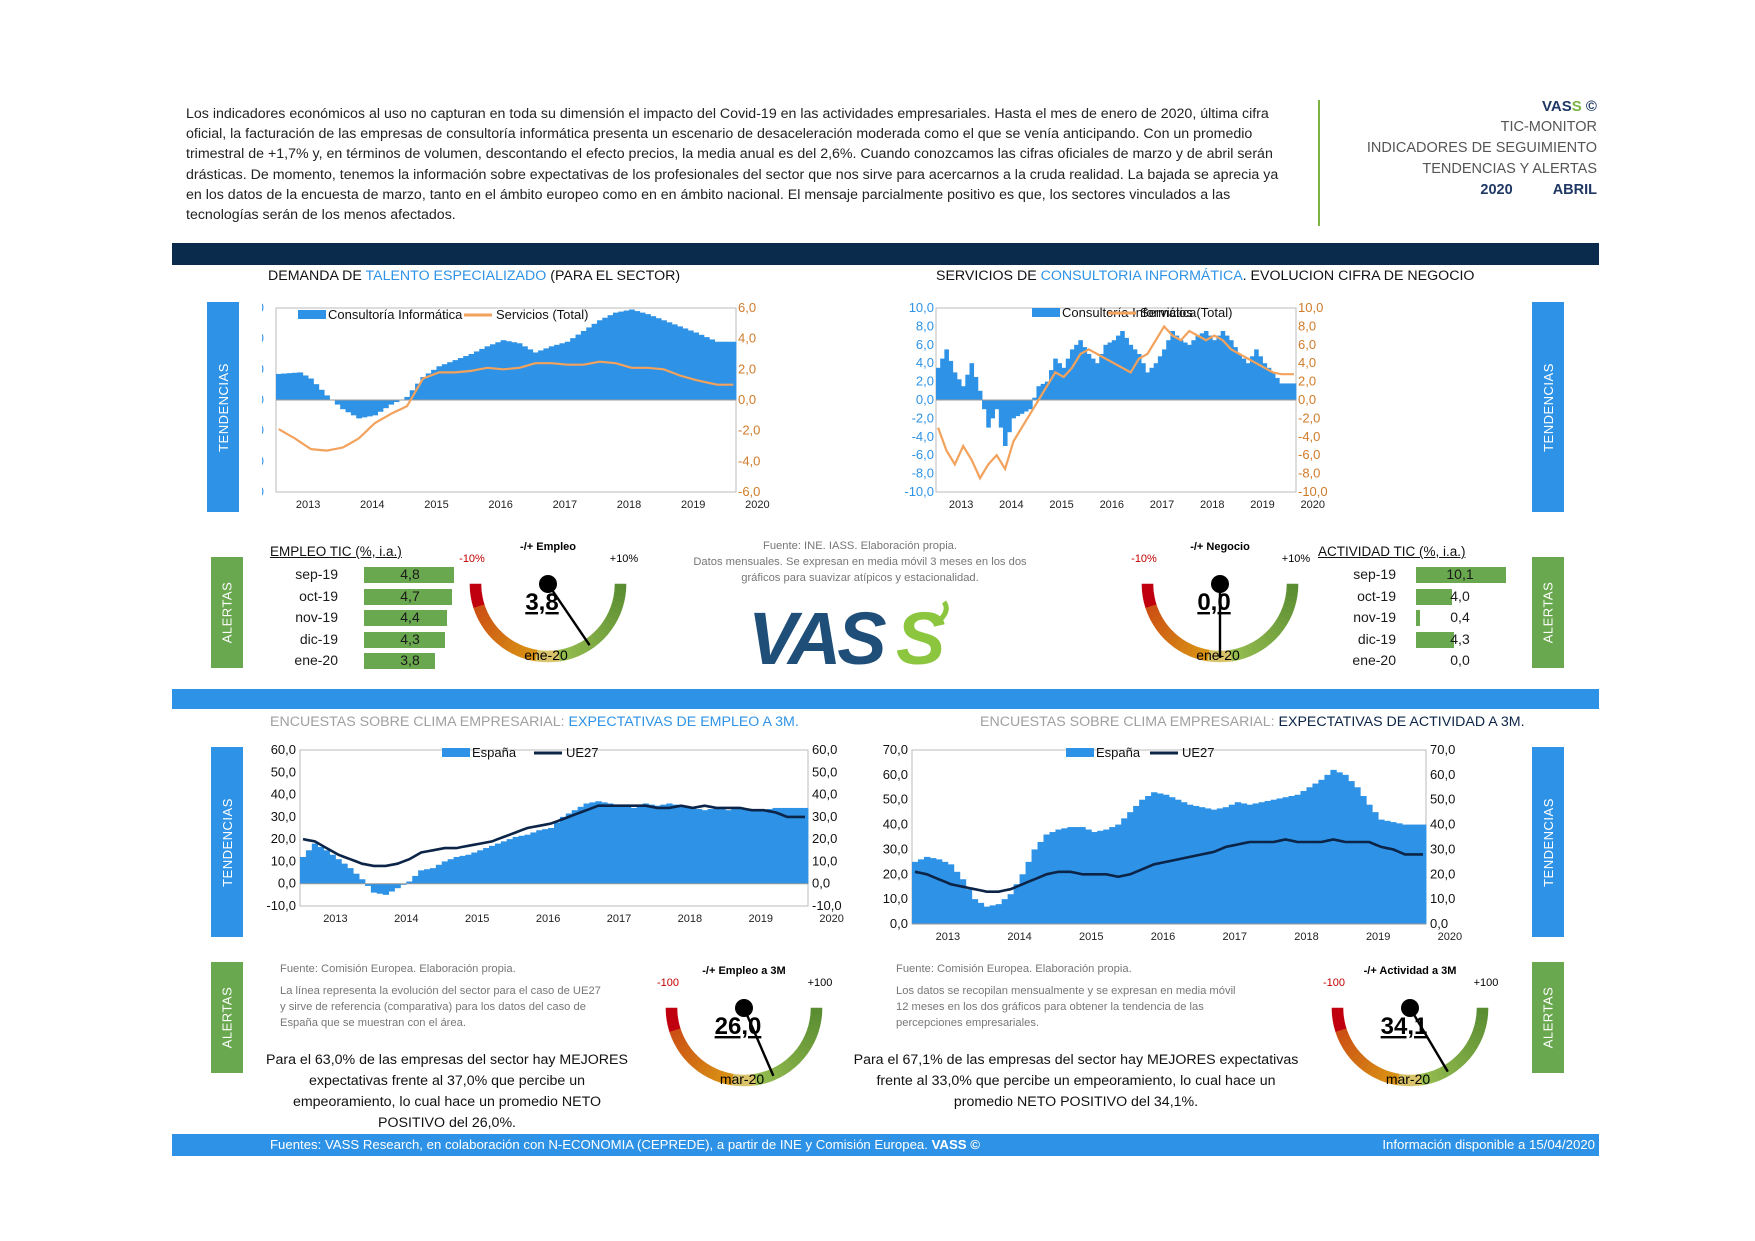 This screenshot has height=1241, width=1755. What do you see at coordinates (388, 597) in the screenshot?
I see `alert-row: oct-19 4,7` at bounding box center [388, 597].